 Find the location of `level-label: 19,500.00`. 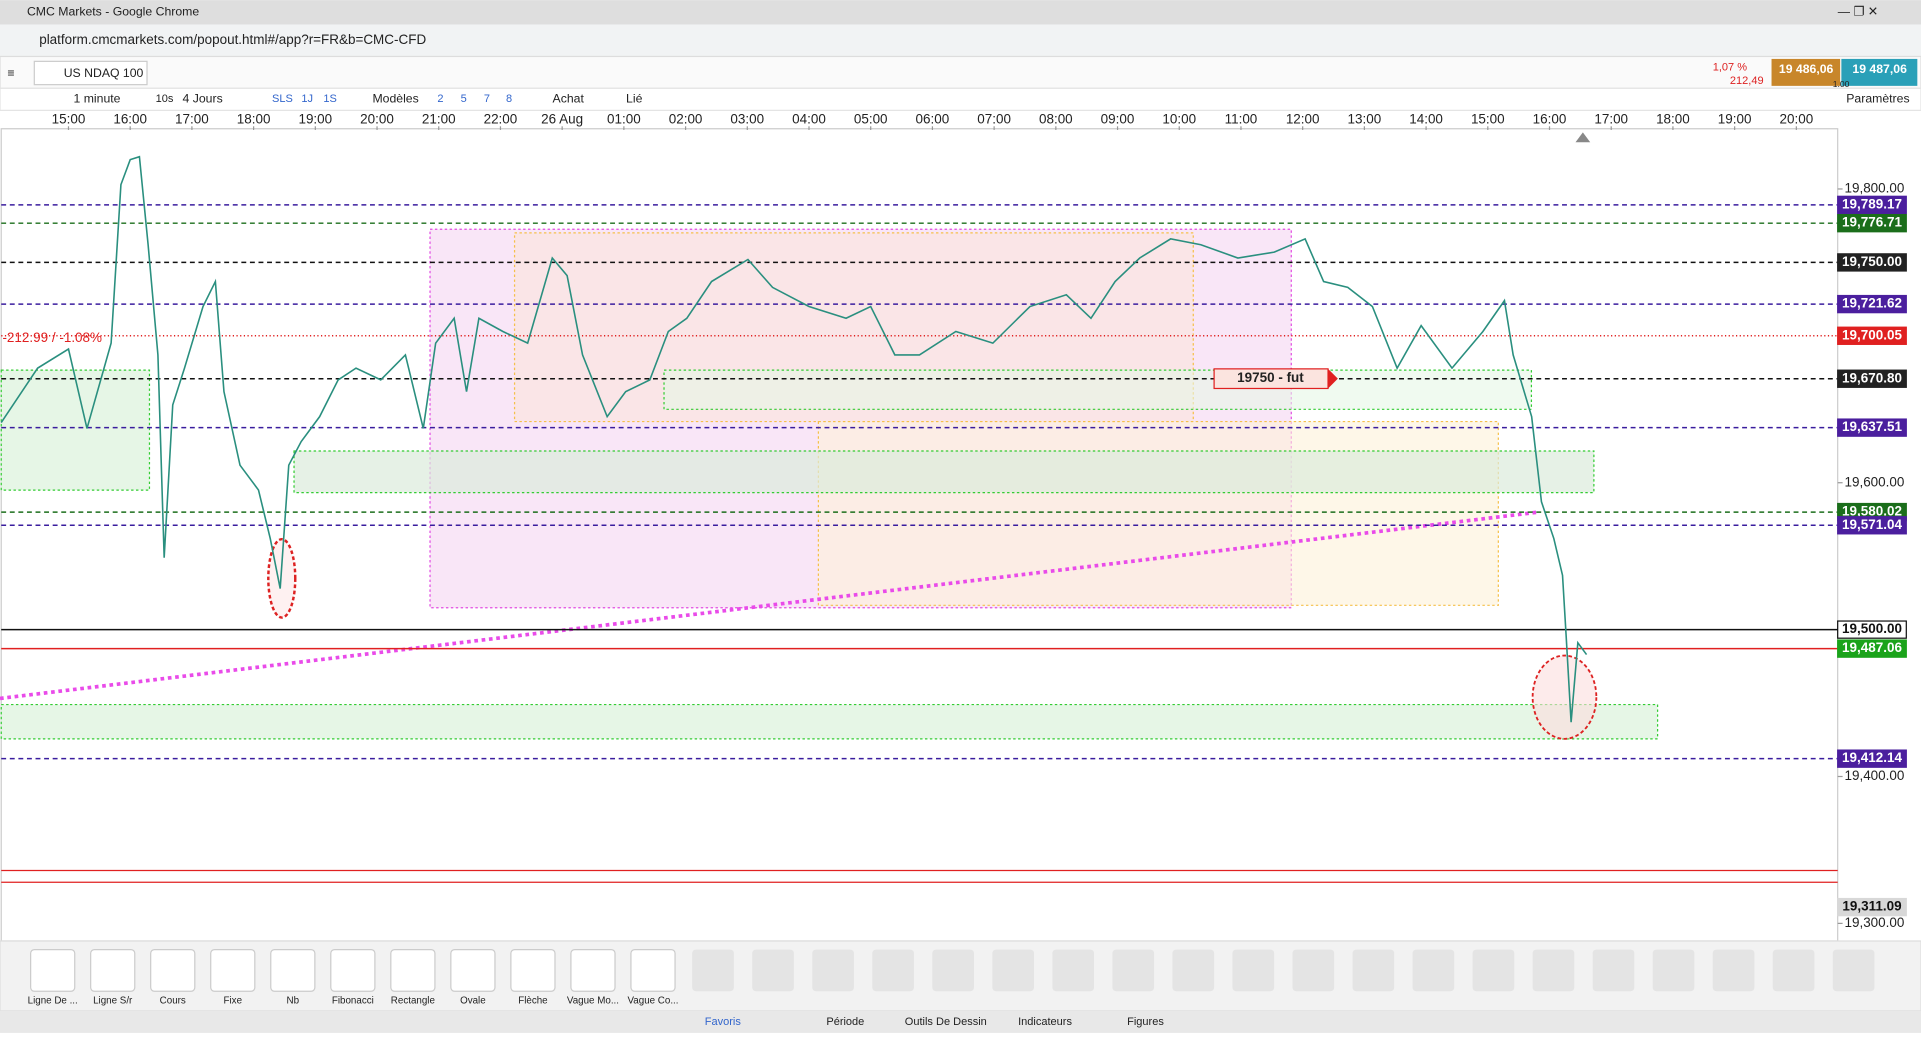

level-label: 19,500.00 is located at coordinates (1872, 628).